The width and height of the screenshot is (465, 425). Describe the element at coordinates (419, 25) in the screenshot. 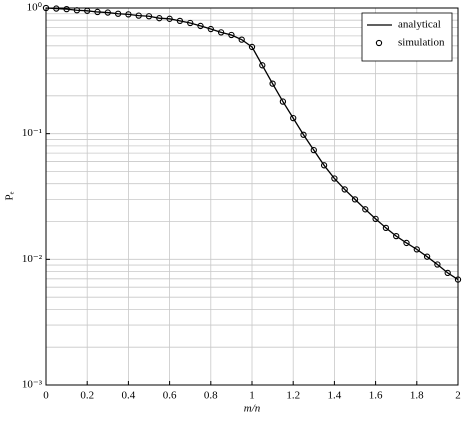

I see `legend-label: analytical` at that location.